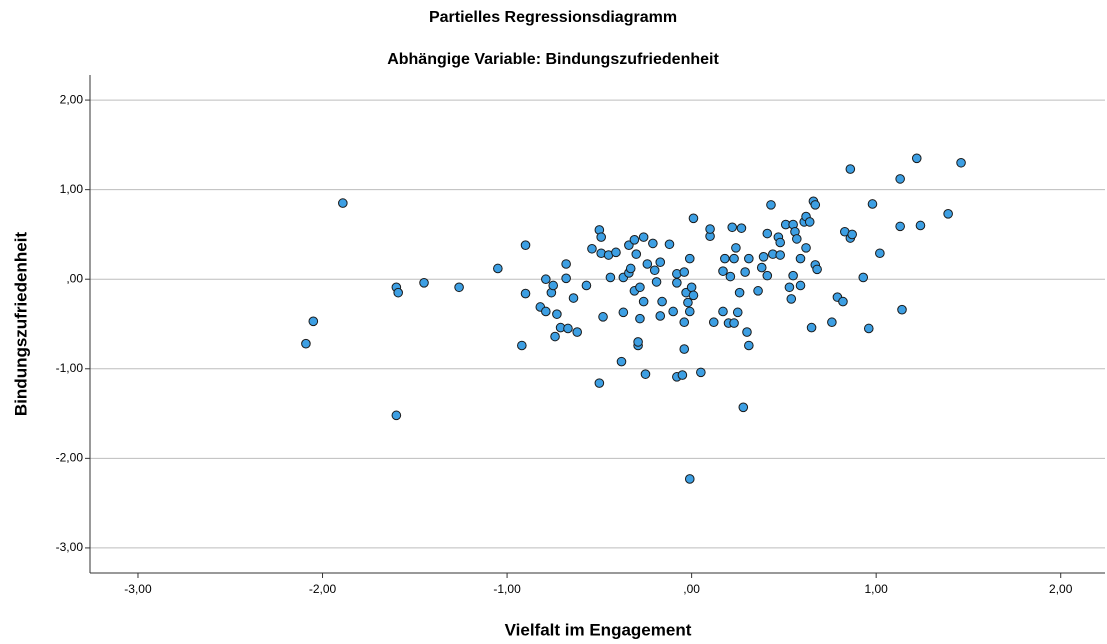 Image resolution: width=1107 pixels, height=644 pixels. What do you see at coordinates (138, 589) in the screenshot?
I see `x-tick-label: -3,00` at bounding box center [138, 589].